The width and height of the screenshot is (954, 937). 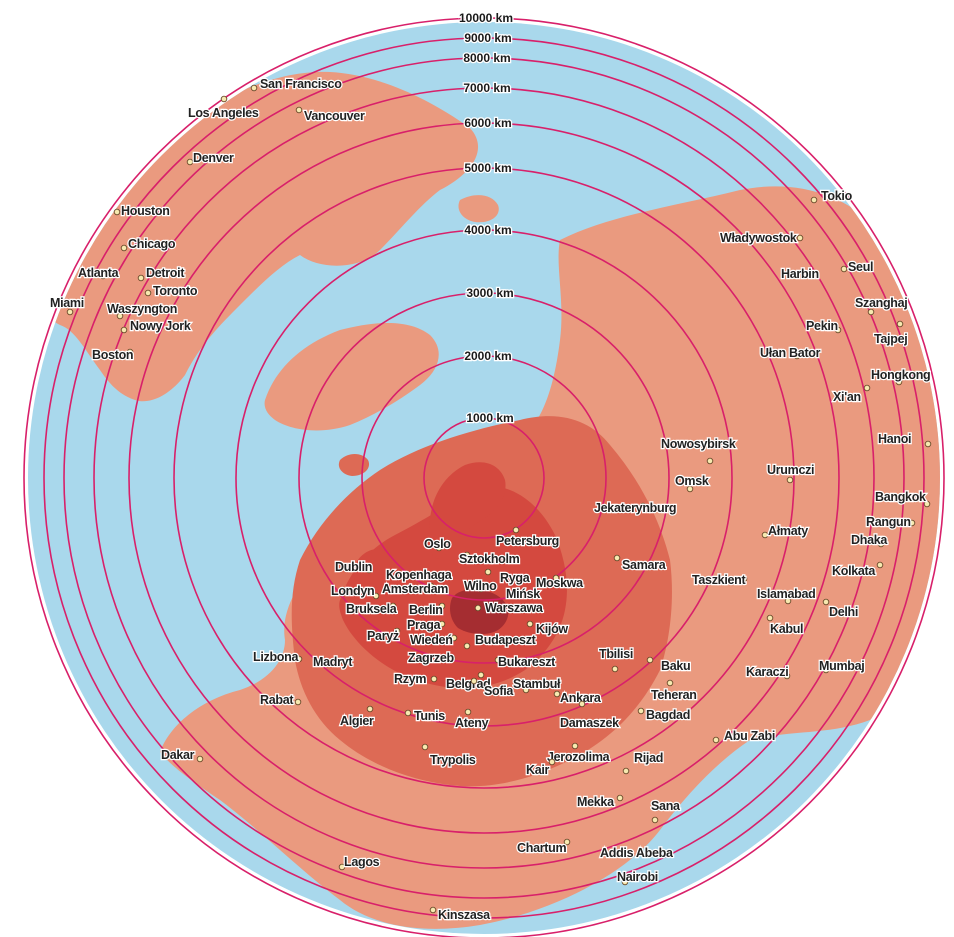 What do you see at coordinates (223, 108) in the screenshot?
I see `city-marker: Los Angeles` at bounding box center [223, 108].